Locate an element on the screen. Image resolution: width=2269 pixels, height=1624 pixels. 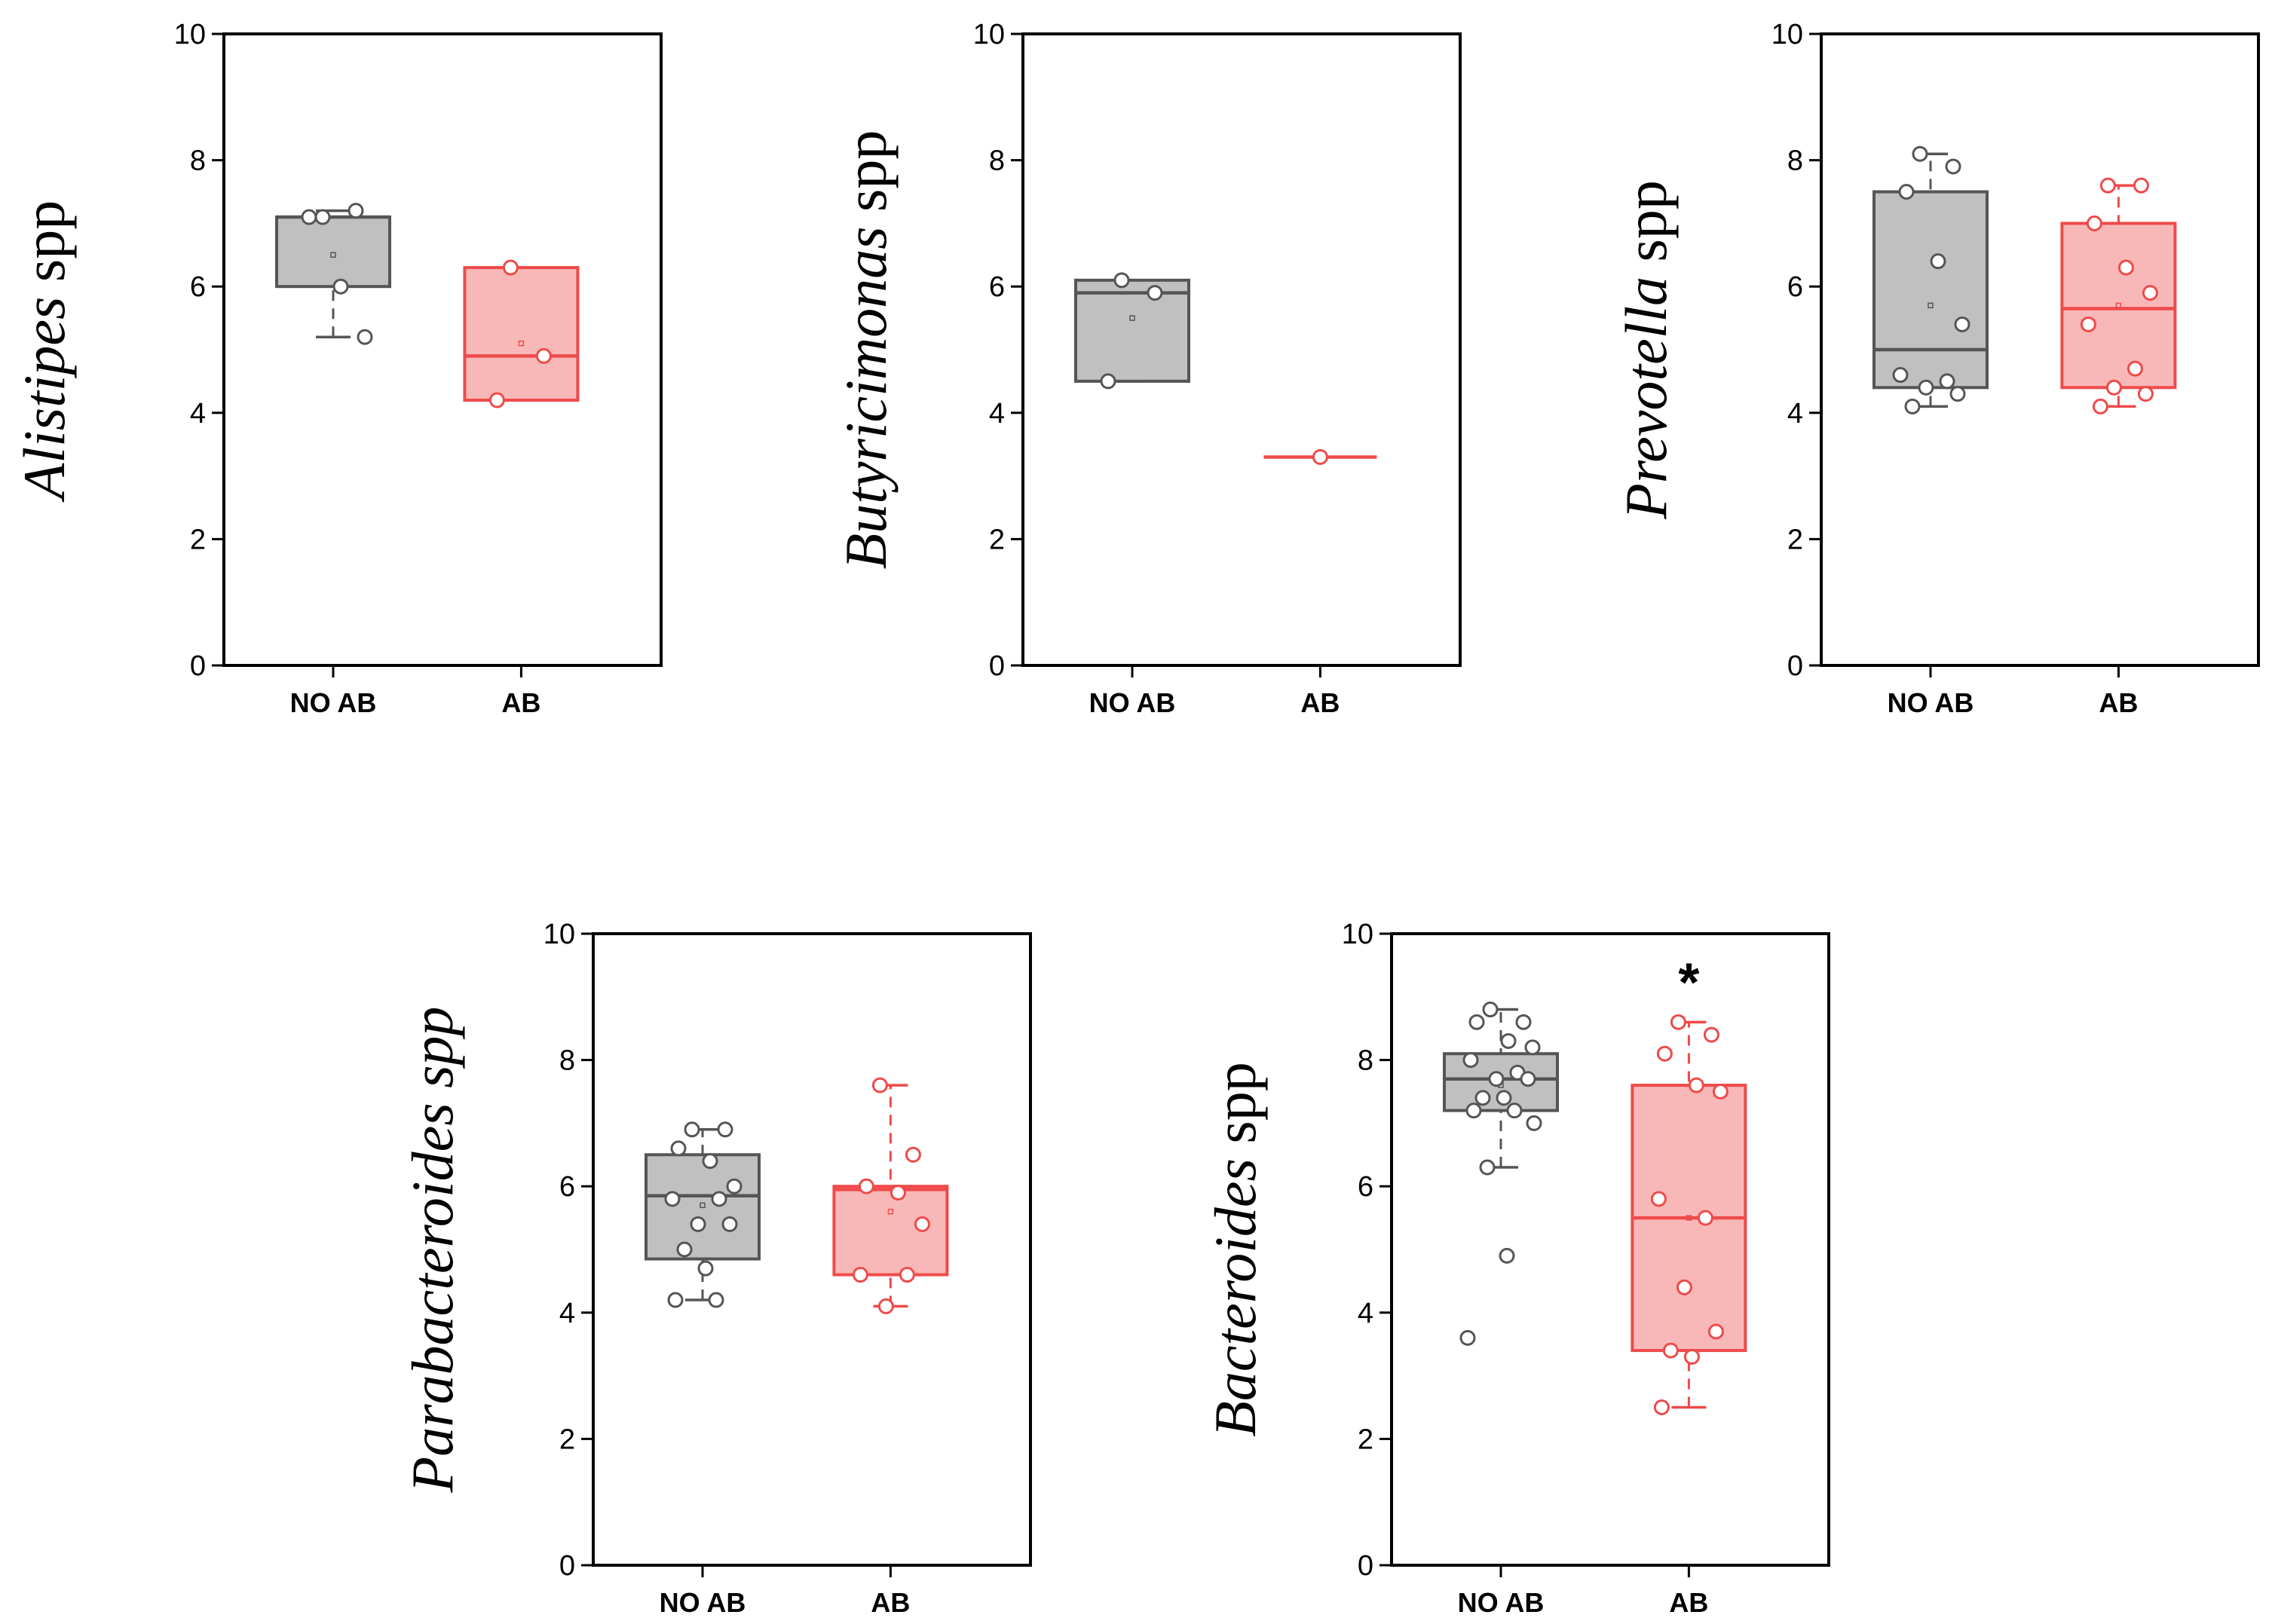
y-axis-label-genus: Alistipes is located at coordinates (44, 400).